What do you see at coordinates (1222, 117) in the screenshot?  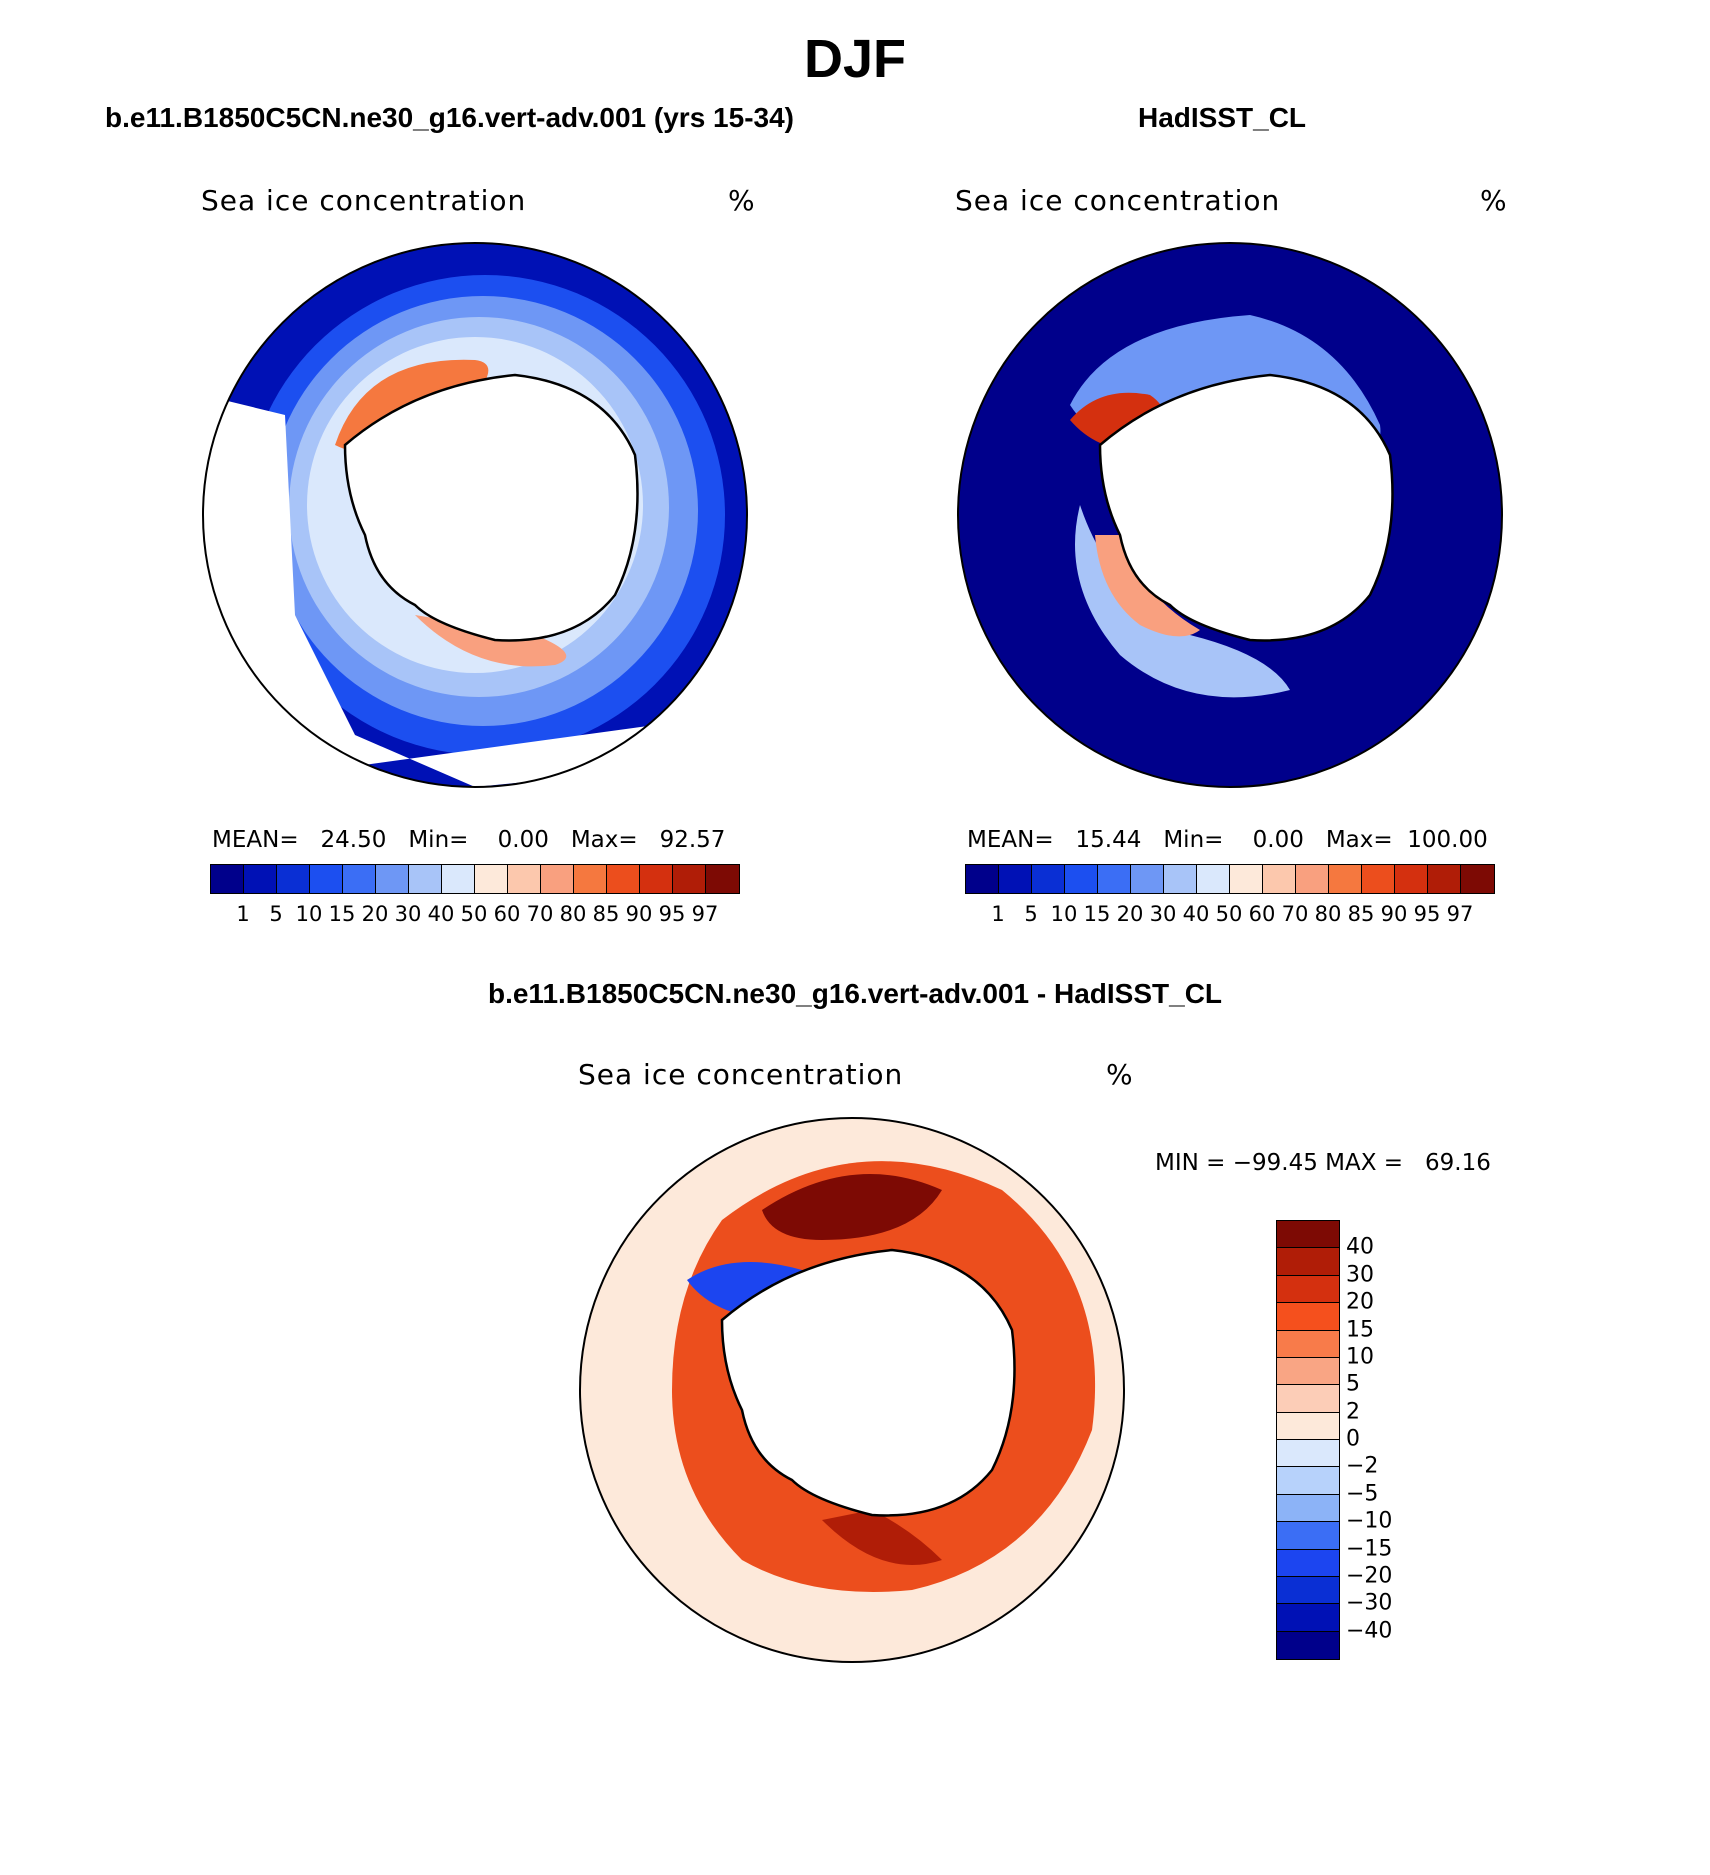 I see `obs-panel-title: HadISST_CL` at bounding box center [1222, 117].